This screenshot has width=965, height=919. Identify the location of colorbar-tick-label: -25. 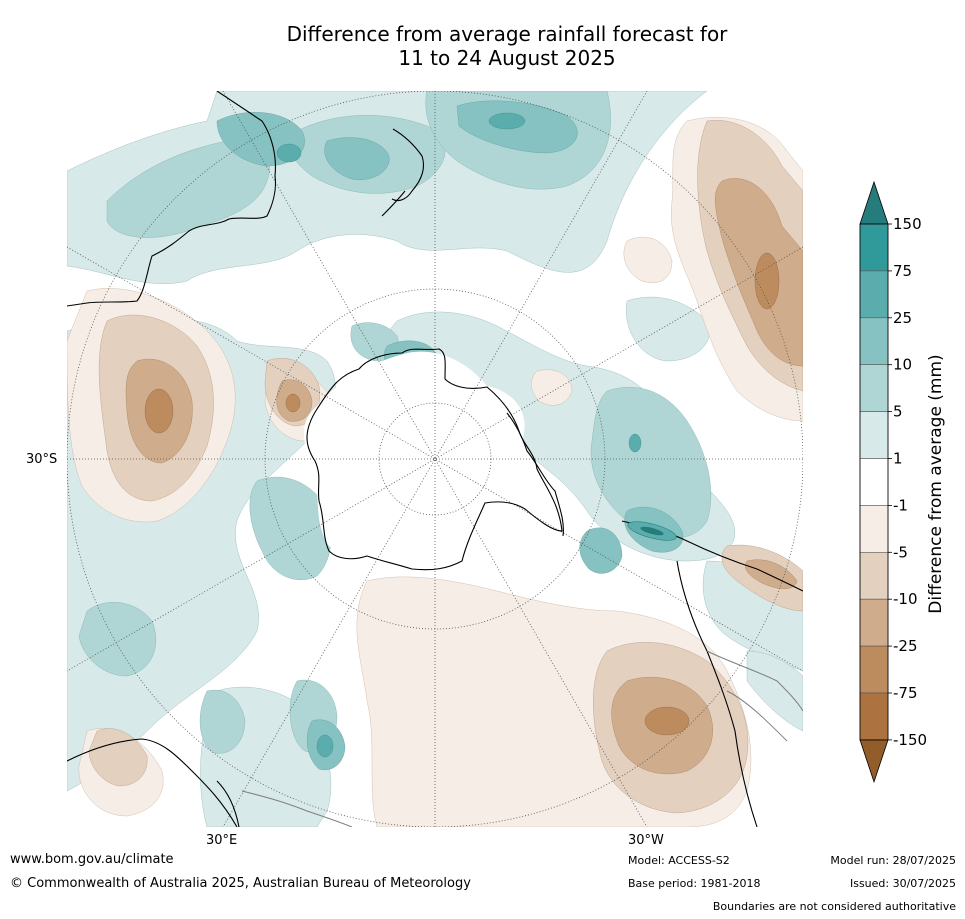
(905, 646).